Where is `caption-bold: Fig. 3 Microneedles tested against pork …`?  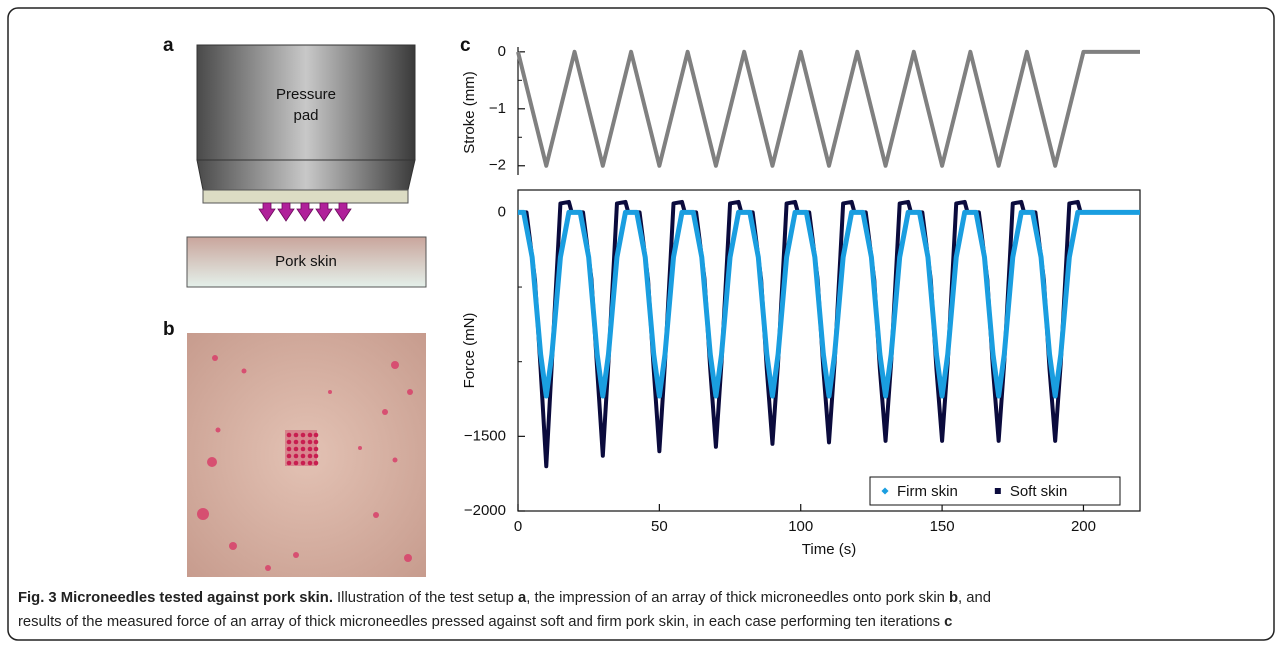
caption-bold: Fig. 3 Microneedles tested against pork … is located at coordinates (175, 598).